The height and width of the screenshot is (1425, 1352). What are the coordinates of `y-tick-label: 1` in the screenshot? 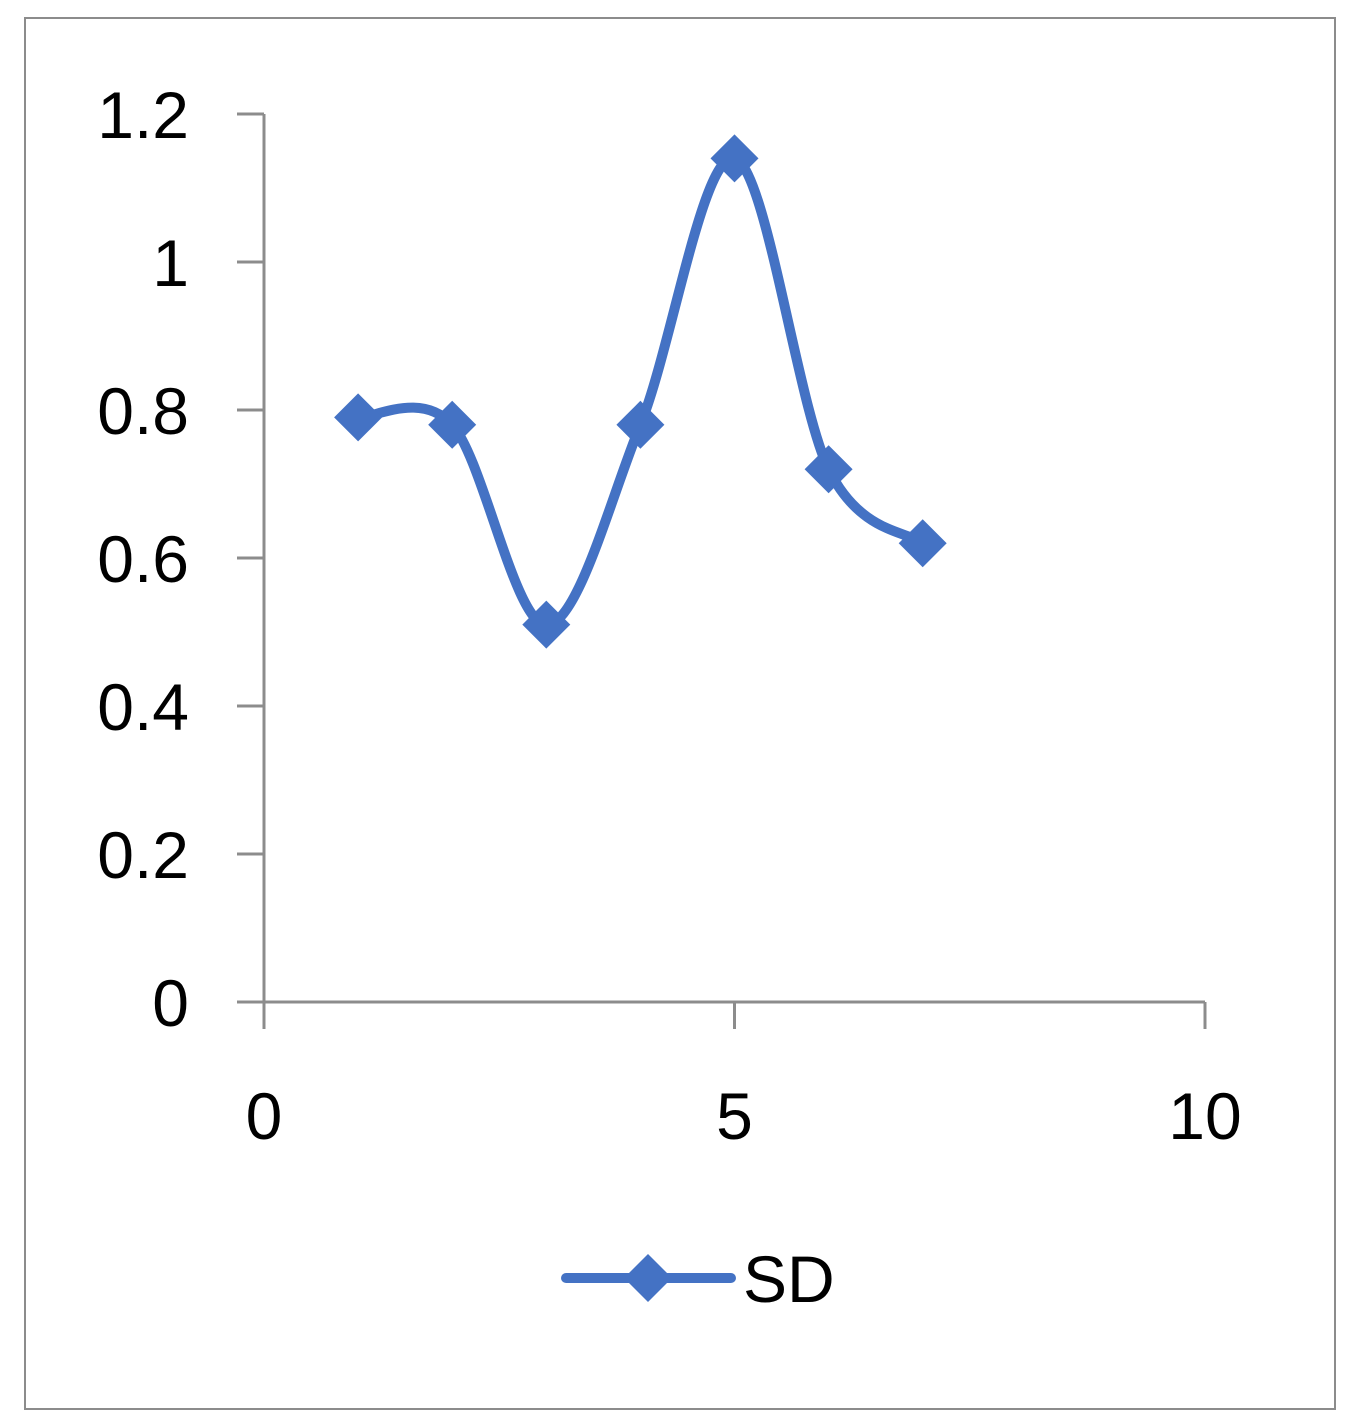 It's located at (170, 263).